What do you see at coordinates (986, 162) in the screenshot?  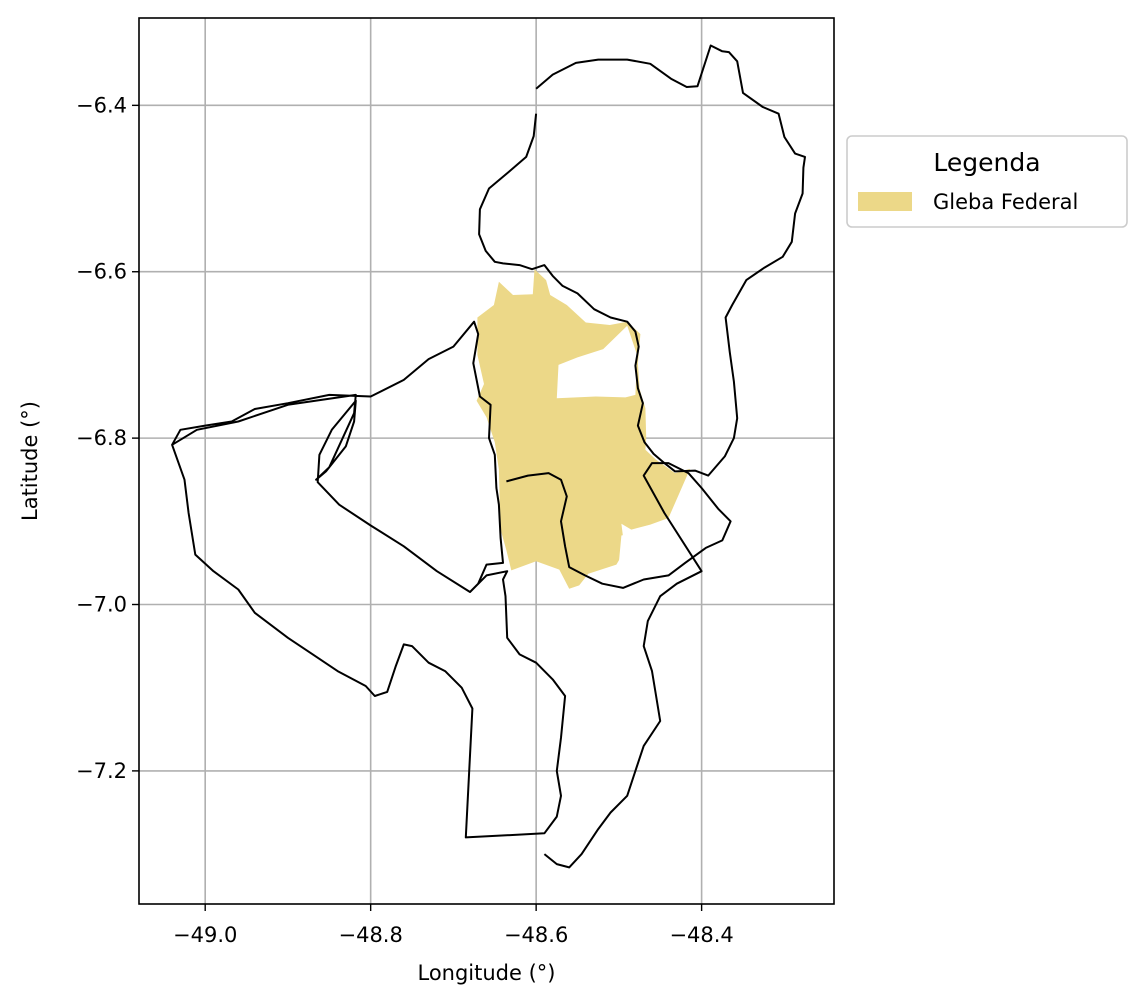 I see `legend-title: Legenda` at bounding box center [986, 162].